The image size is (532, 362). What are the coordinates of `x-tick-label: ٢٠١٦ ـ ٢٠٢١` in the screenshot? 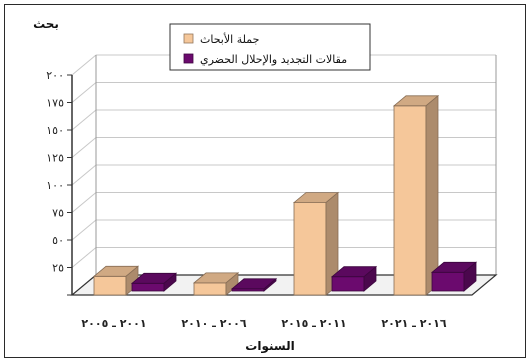 It's located at (413, 323).